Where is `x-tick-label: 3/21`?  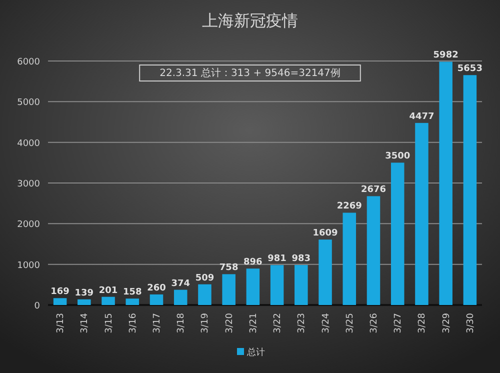 x-tick-label: 3/21 is located at coordinates (253, 323).